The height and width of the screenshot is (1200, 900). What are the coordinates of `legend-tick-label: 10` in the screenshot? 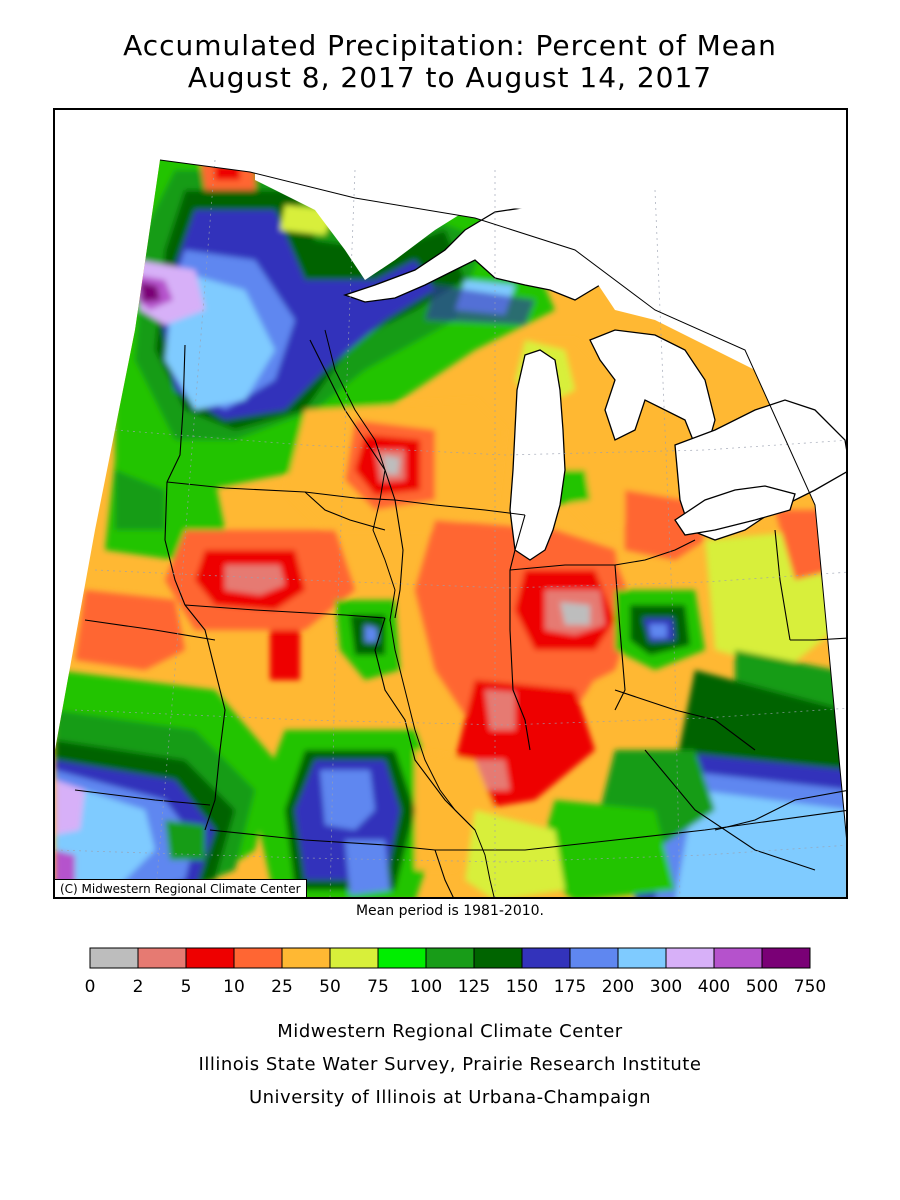 It's located at (234, 987).